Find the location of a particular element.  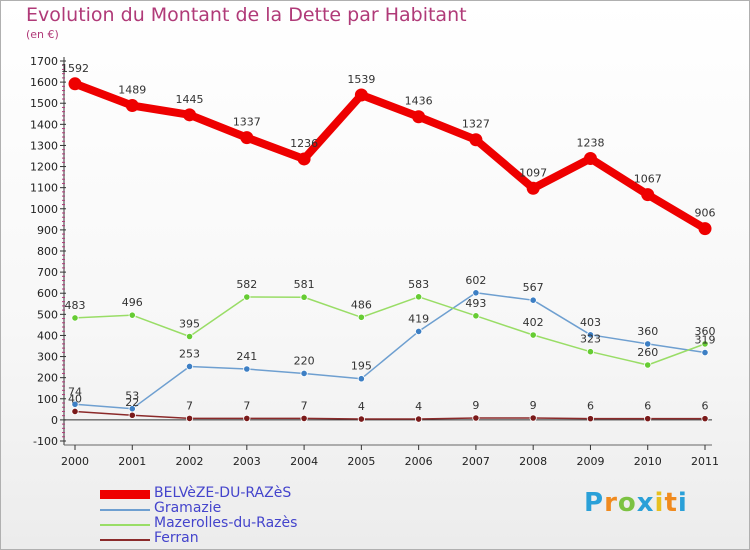

data-label-1: 602 is located at coordinates (475, 280).